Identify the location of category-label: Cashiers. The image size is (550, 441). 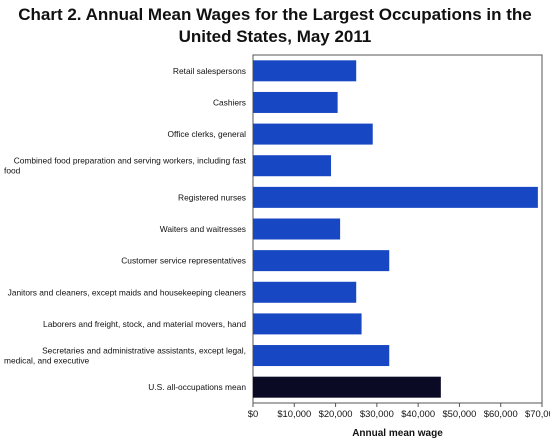
(229, 102).